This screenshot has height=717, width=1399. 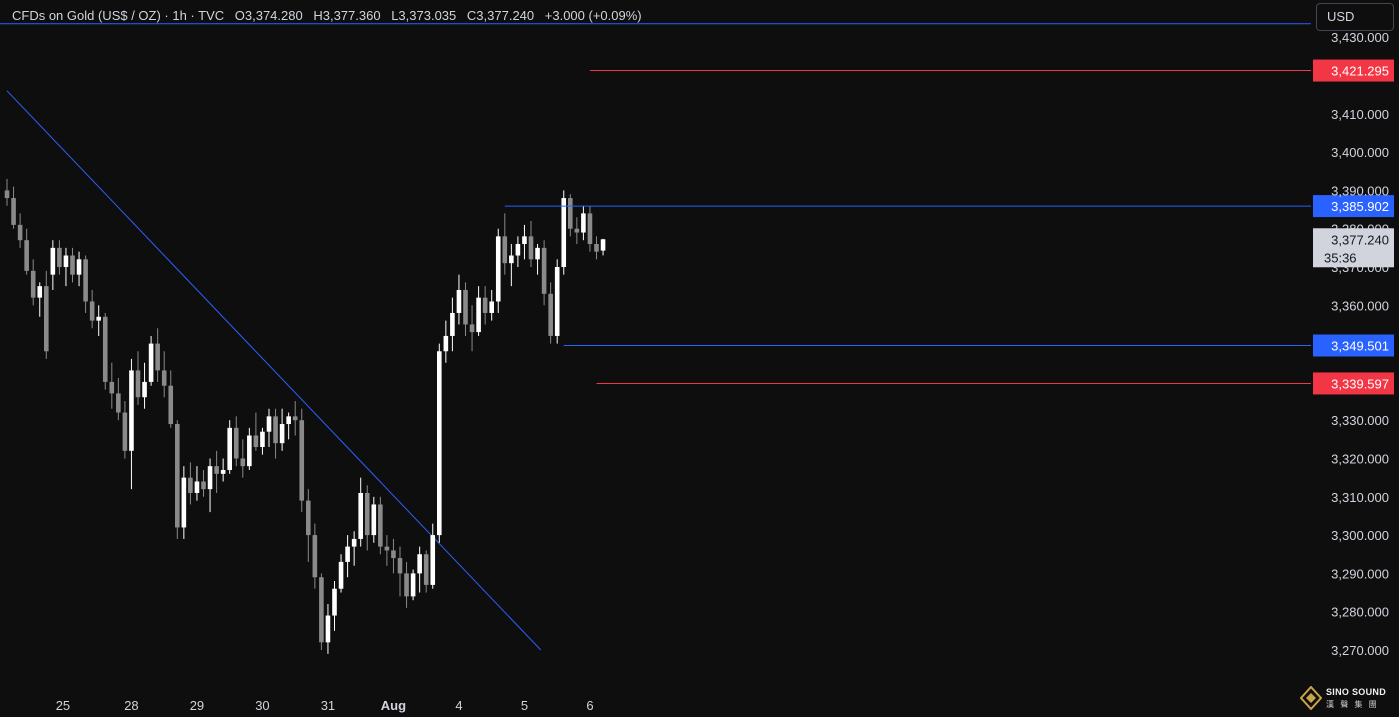 What do you see at coordinates (458, 705) in the screenshot?
I see `time-tick-label: 4` at bounding box center [458, 705].